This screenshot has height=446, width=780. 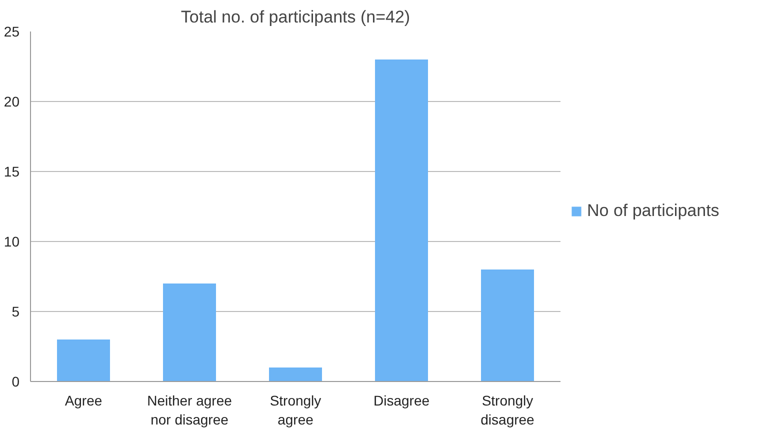 What do you see at coordinates (507, 410) in the screenshot?
I see `x-tick-label: Strongly disagree` at bounding box center [507, 410].